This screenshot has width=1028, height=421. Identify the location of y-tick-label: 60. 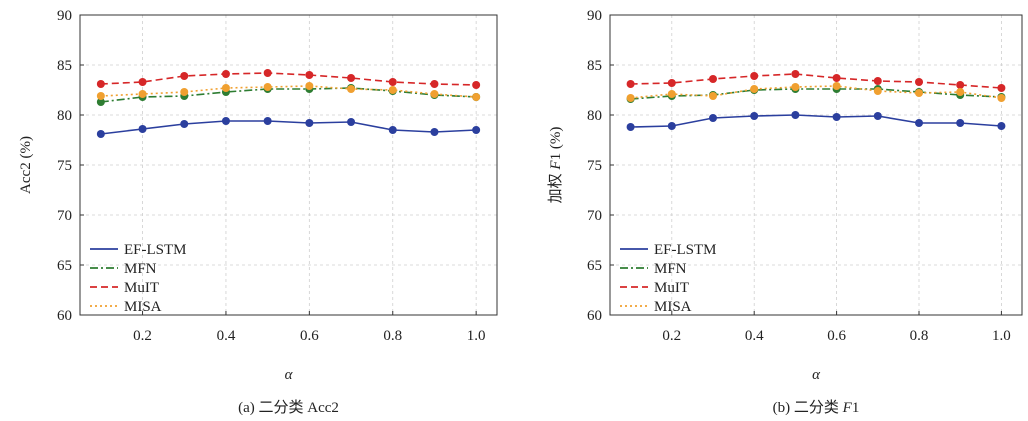
(594, 316).